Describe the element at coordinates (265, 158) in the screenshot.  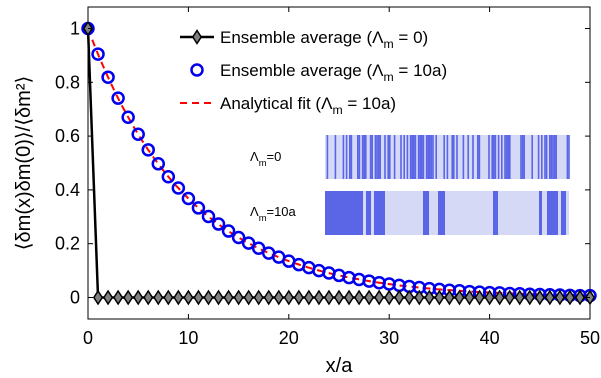
I see `inset-label-uncorrelated: Λm=0` at that location.